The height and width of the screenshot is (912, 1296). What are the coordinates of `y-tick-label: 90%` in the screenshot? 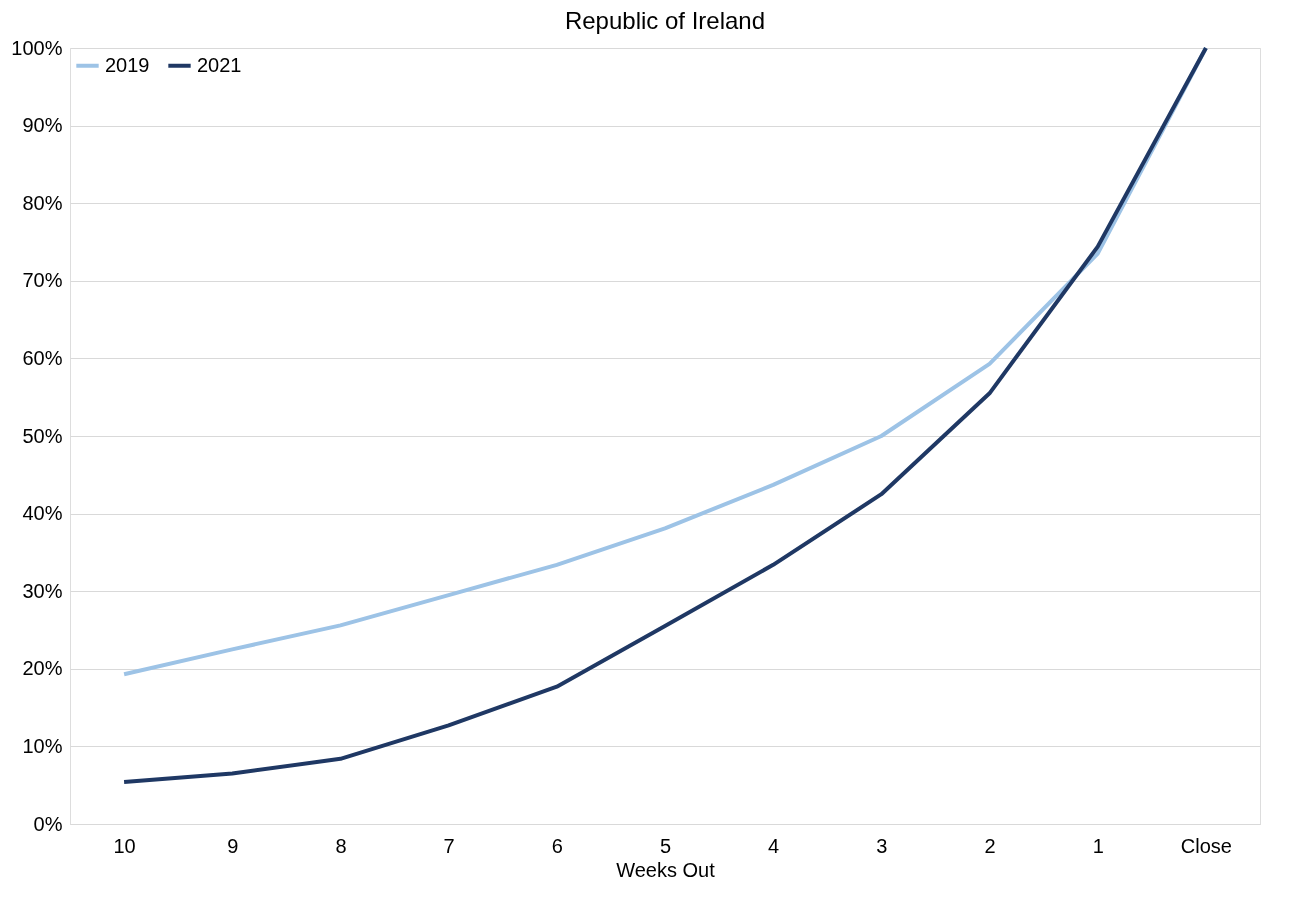 It's located at (42, 125).